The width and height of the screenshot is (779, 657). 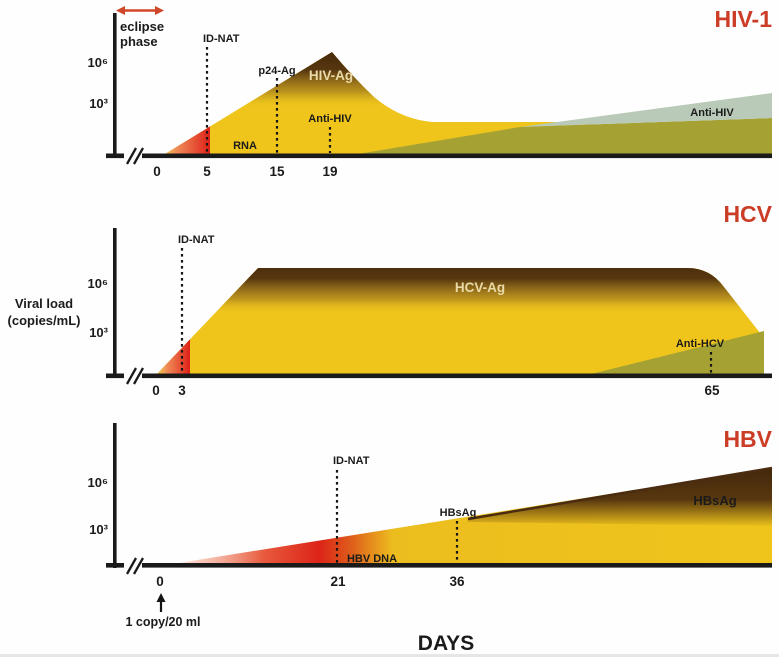 What do you see at coordinates (115, 85) in the screenshot?
I see `hiv-y-axis` at bounding box center [115, 85].